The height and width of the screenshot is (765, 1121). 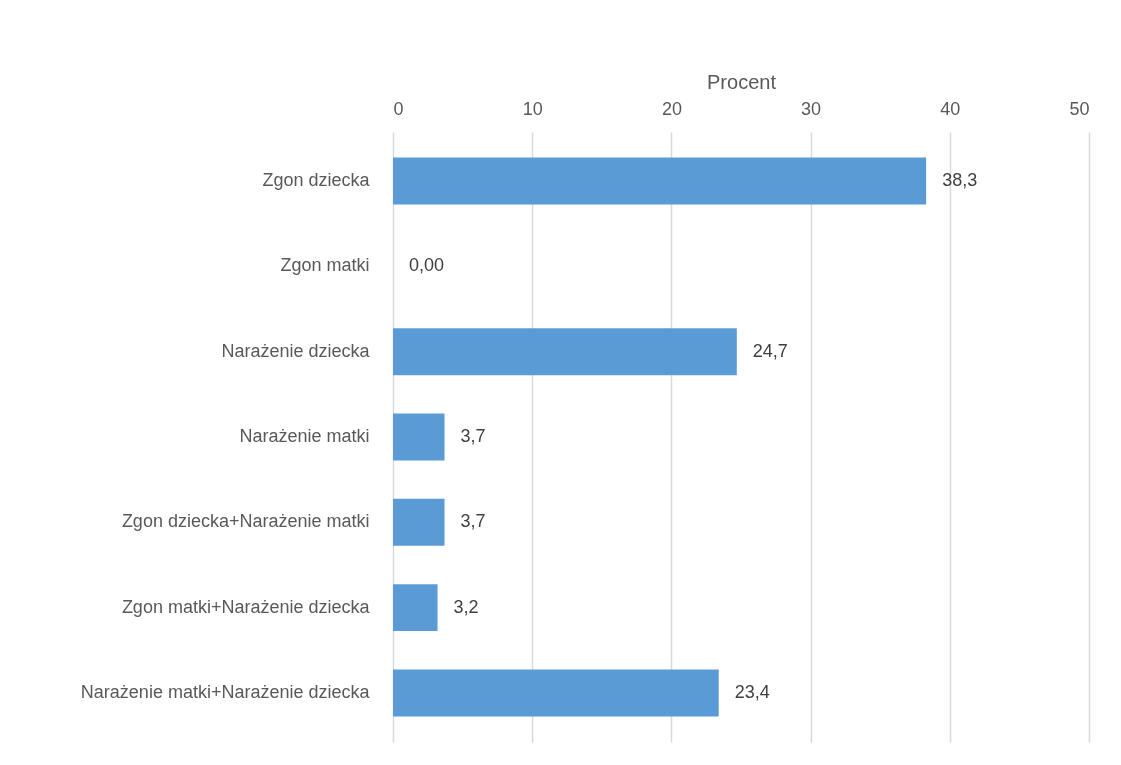 What do you see at coordinates (296, 350) in the screenshot?
I see `y-tick-label: Narażenie dziecka` at bounding box center [296, 350].